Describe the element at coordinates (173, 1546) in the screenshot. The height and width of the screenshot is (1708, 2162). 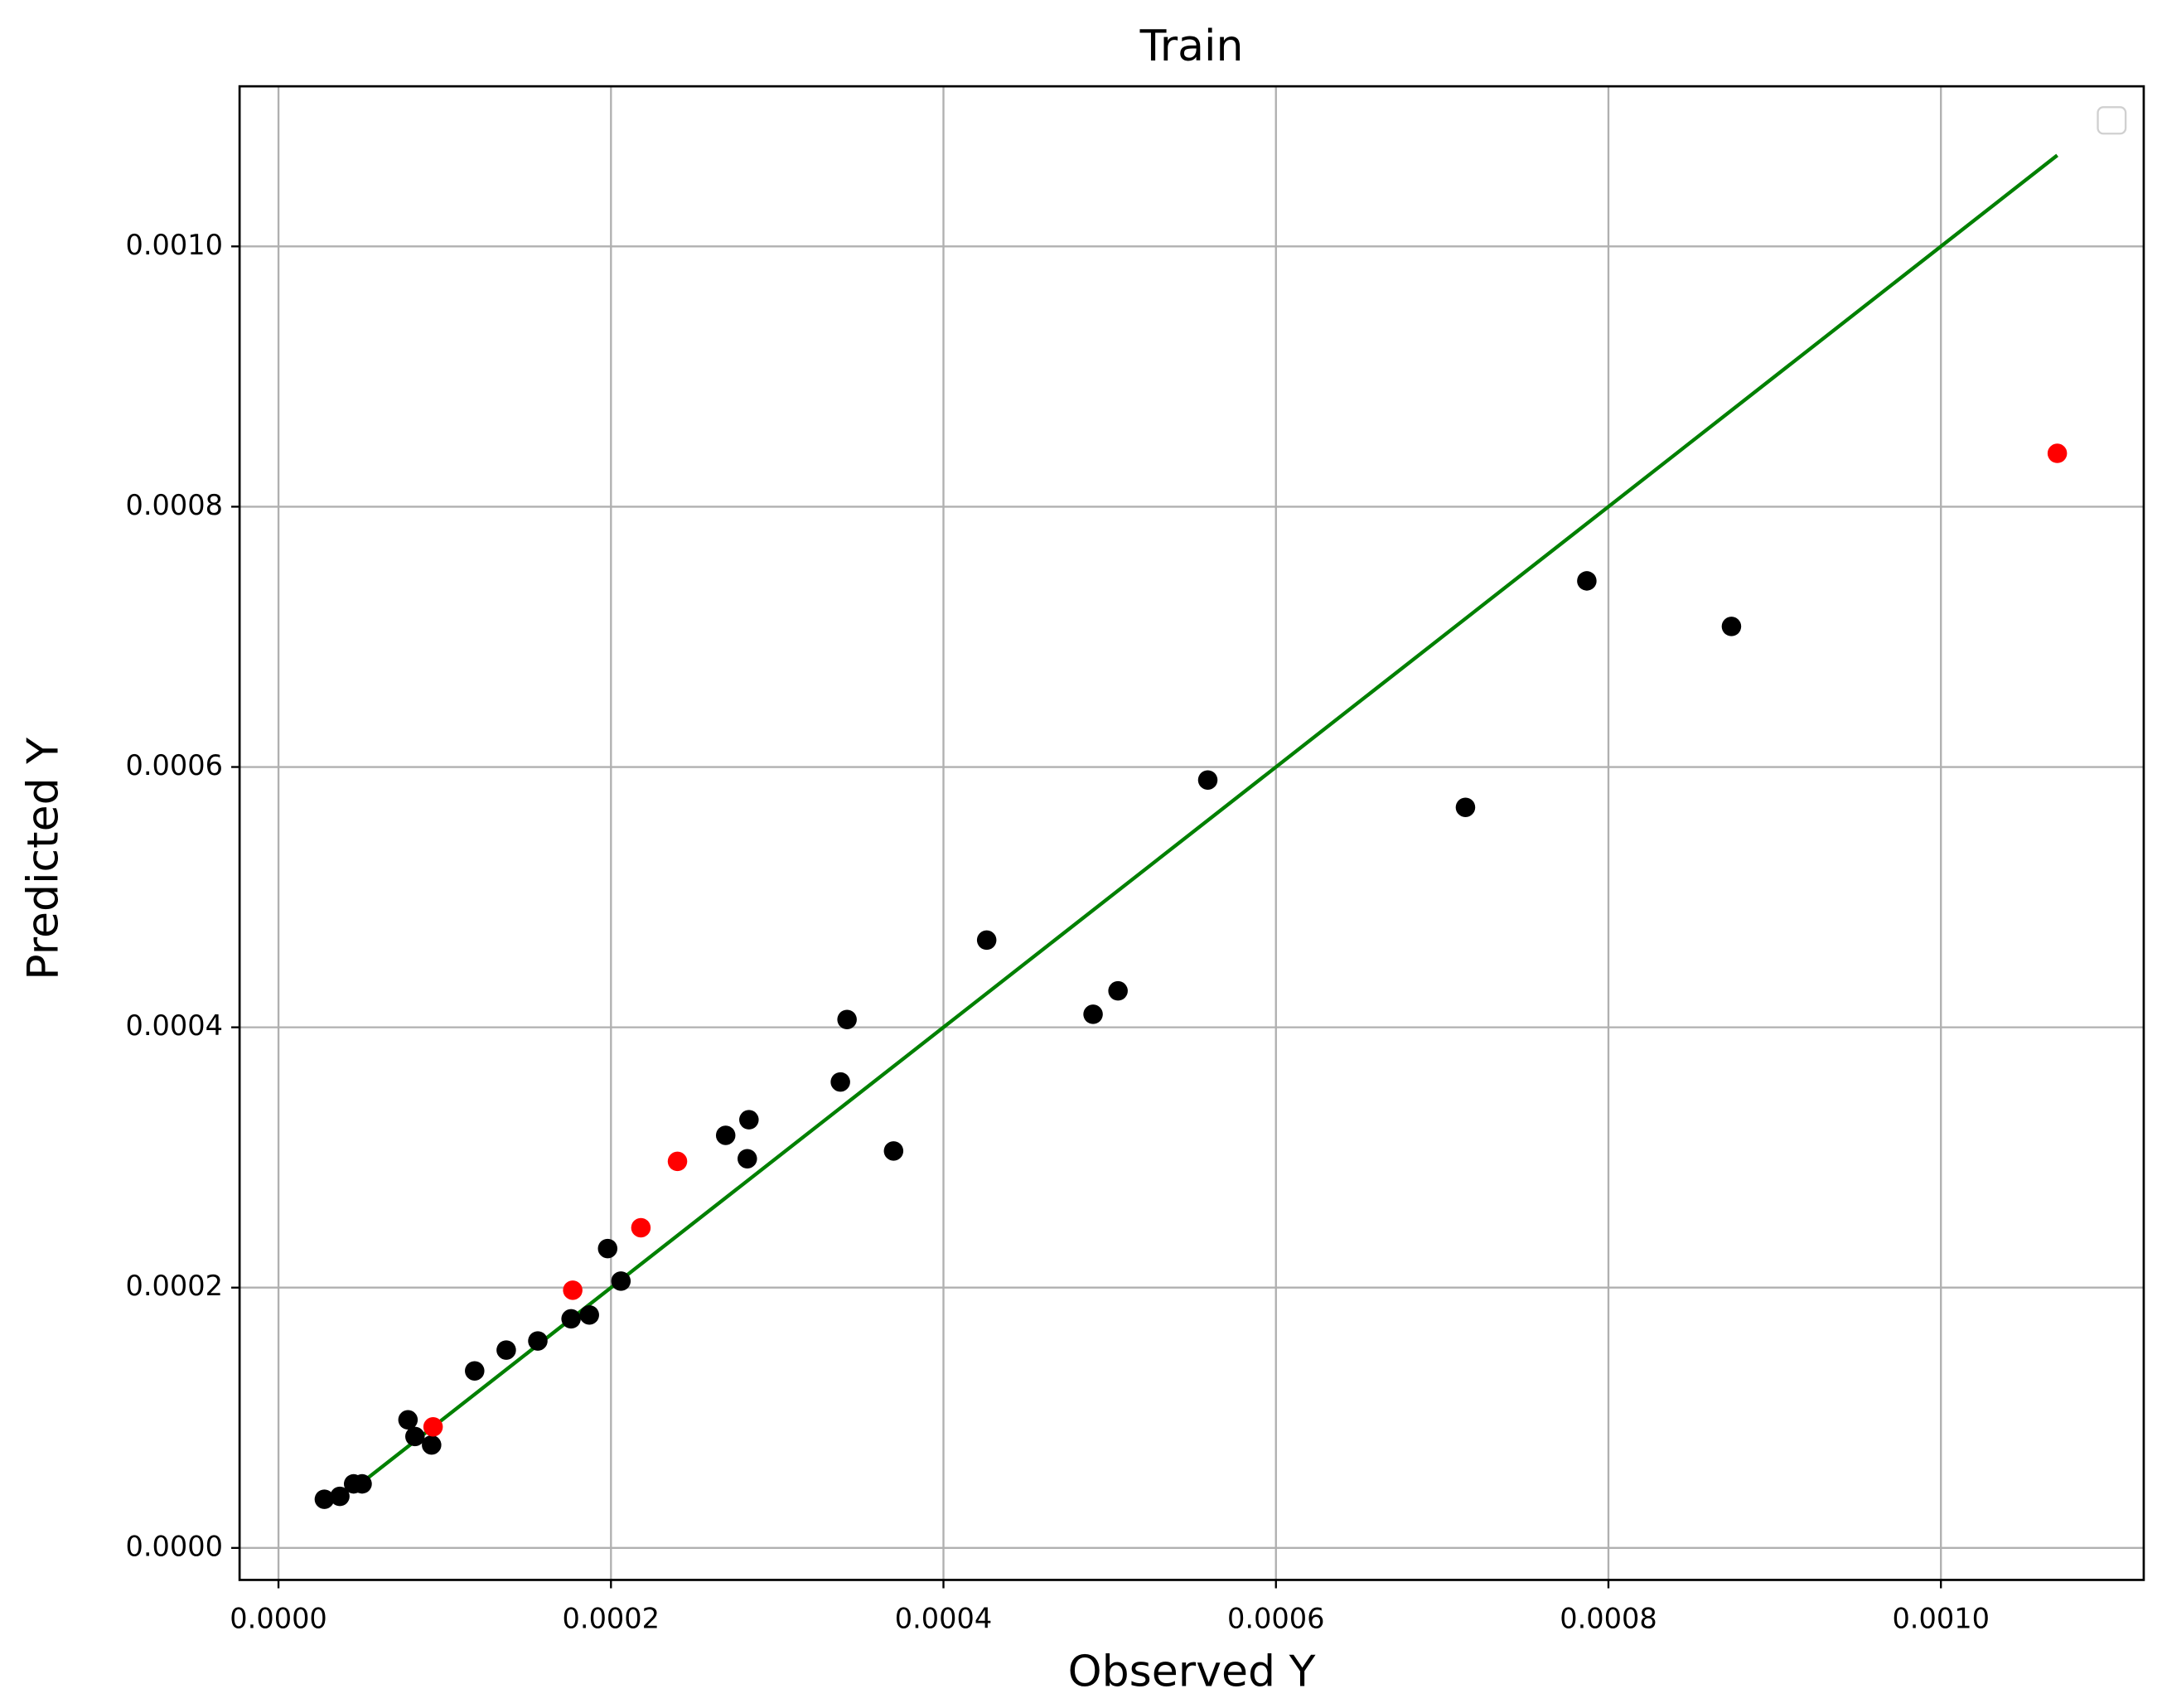
I see `y-tick-label: 0.0000` at that location.